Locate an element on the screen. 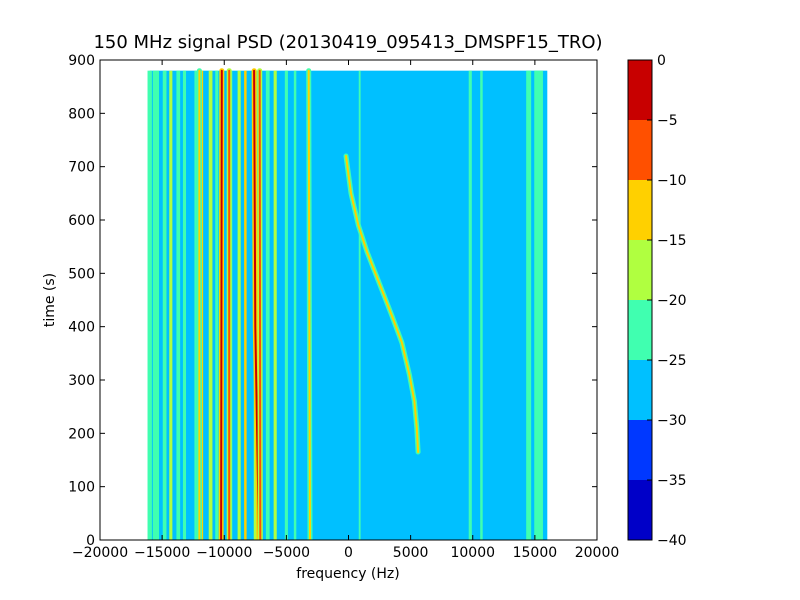  colorbar-tick-label: −25 is located at coordinates (672, 361).